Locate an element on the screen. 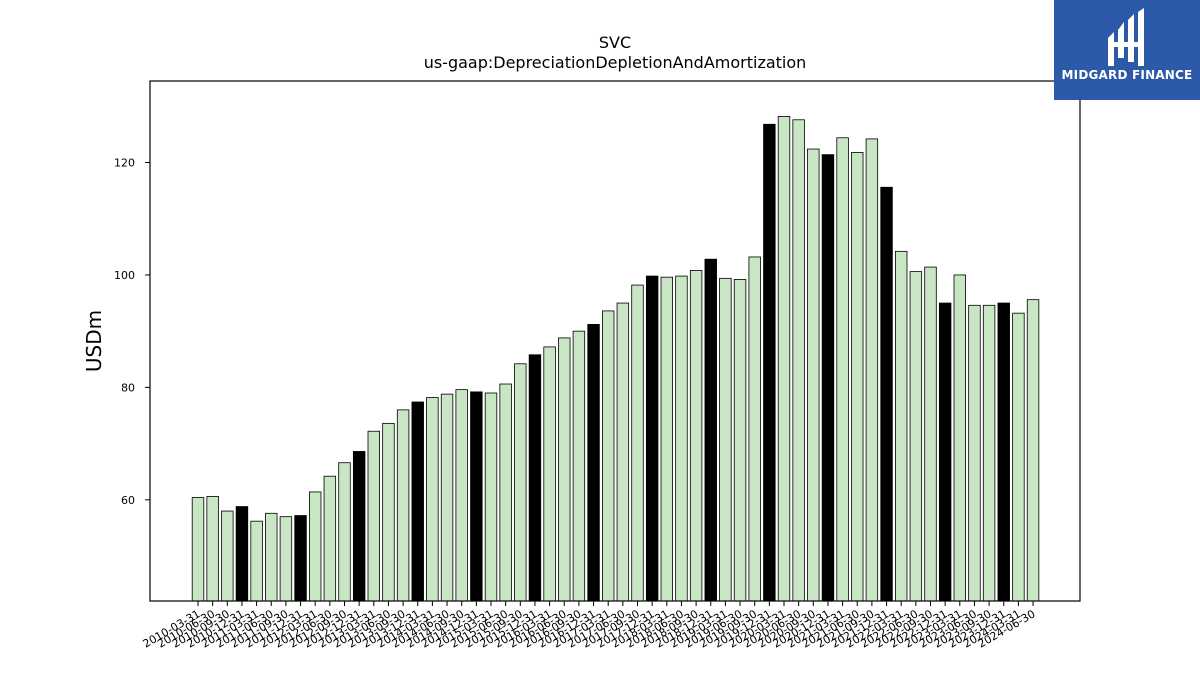 The image size is (1200, 675). y-tick-label: 80 is located at coordinates (128, 387).